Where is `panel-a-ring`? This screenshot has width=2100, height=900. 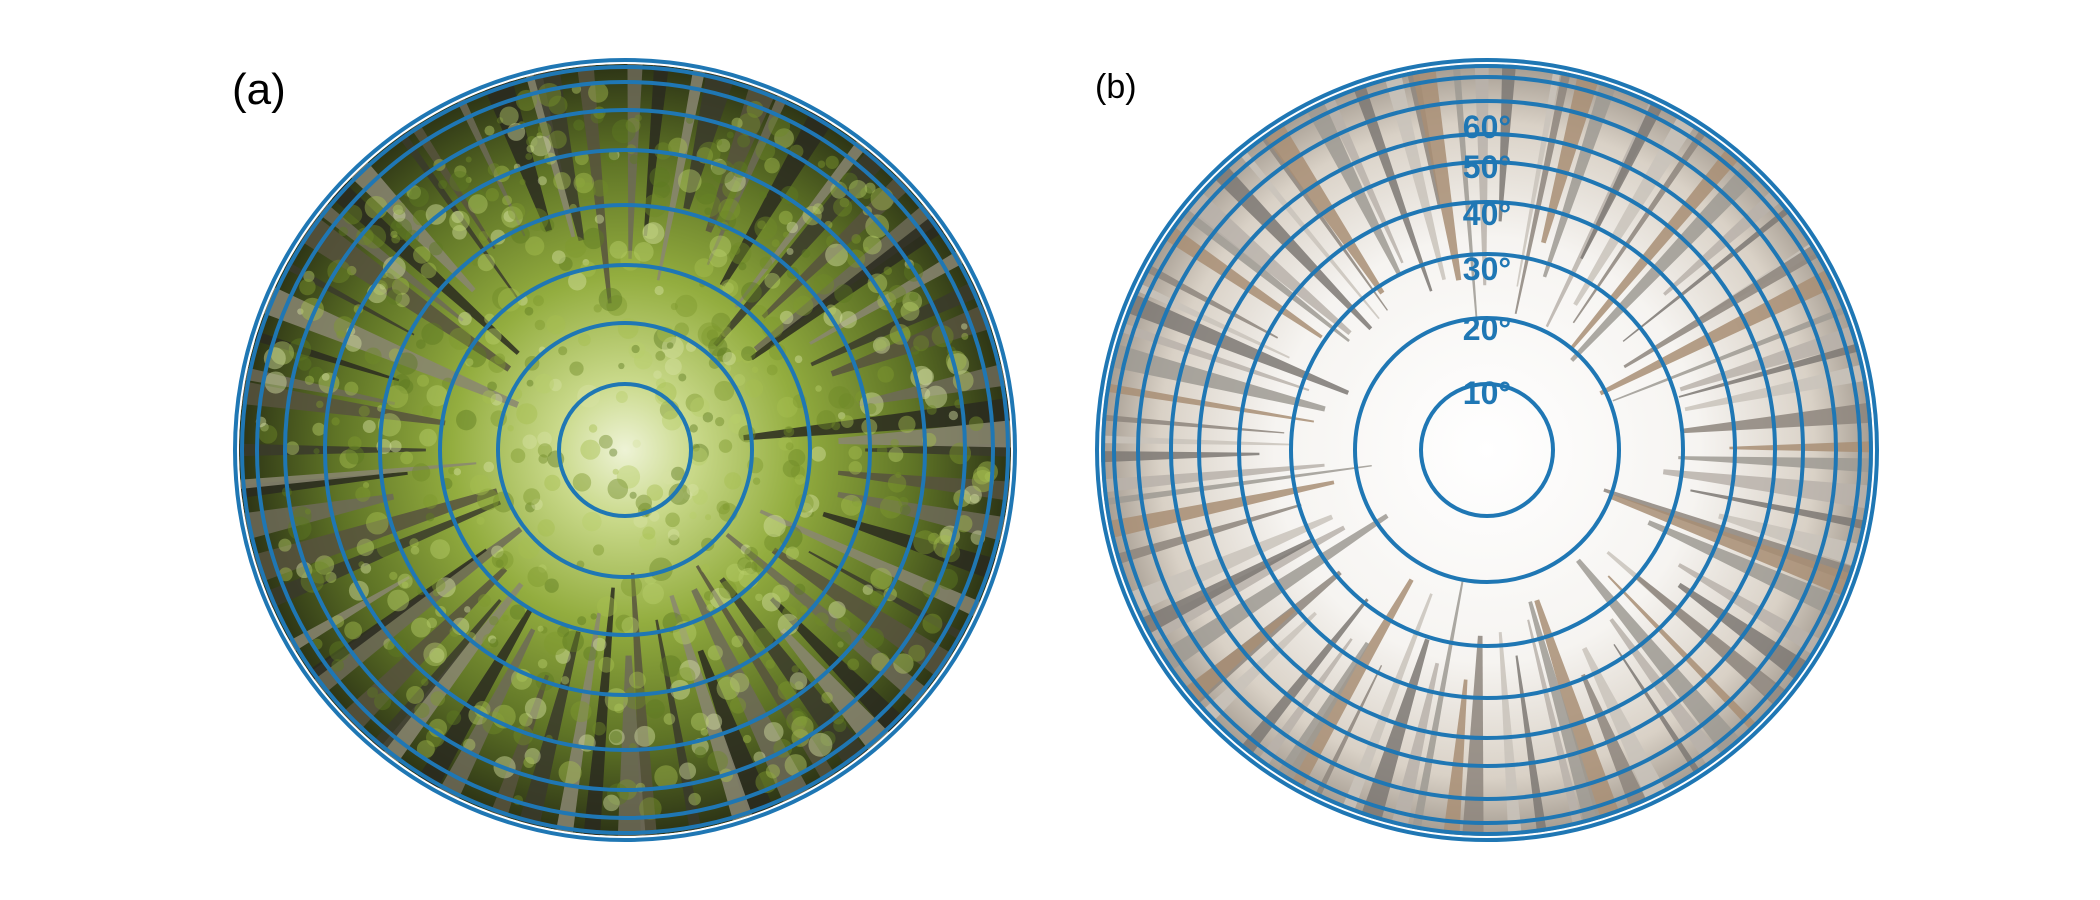 panel-a-ring is located at coordinates (625, 450).